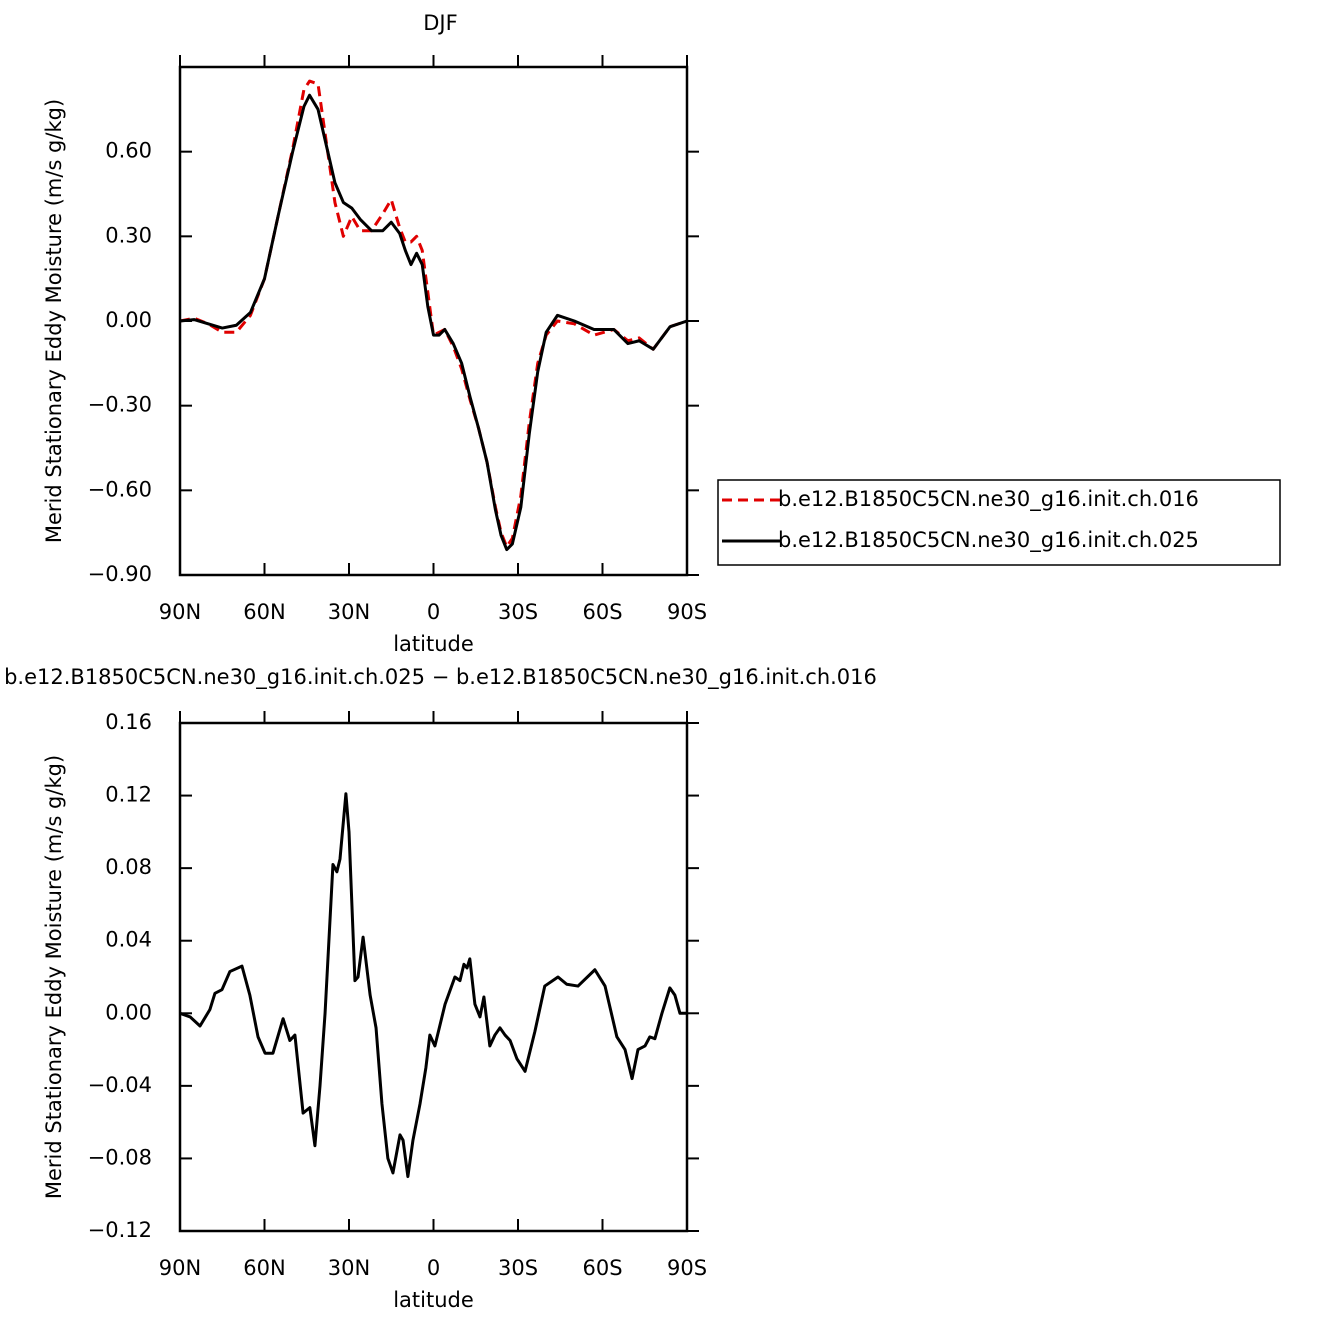 The image size is (1322, 1325). Describe the element at coordinates (128, 722) in the screenshot. I see `y-tick-label: 0.16` at that location.